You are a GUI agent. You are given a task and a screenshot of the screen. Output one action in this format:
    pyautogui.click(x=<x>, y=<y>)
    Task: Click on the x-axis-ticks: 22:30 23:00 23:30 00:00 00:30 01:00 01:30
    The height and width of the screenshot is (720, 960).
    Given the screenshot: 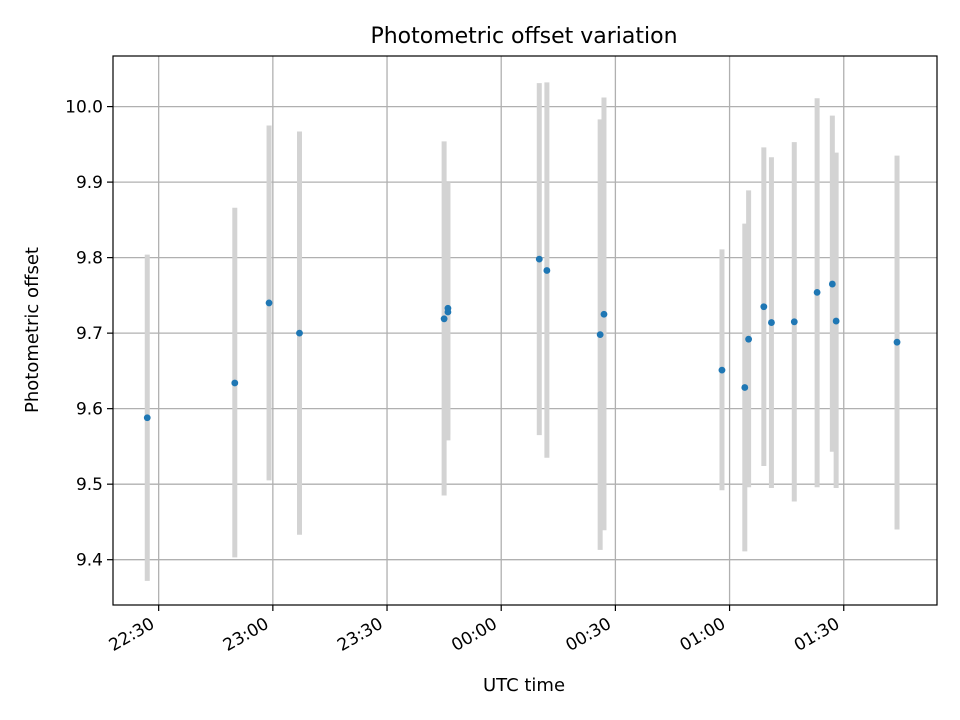 What is the action you would take?
    pyautogui.click(x=475, y=630)
    